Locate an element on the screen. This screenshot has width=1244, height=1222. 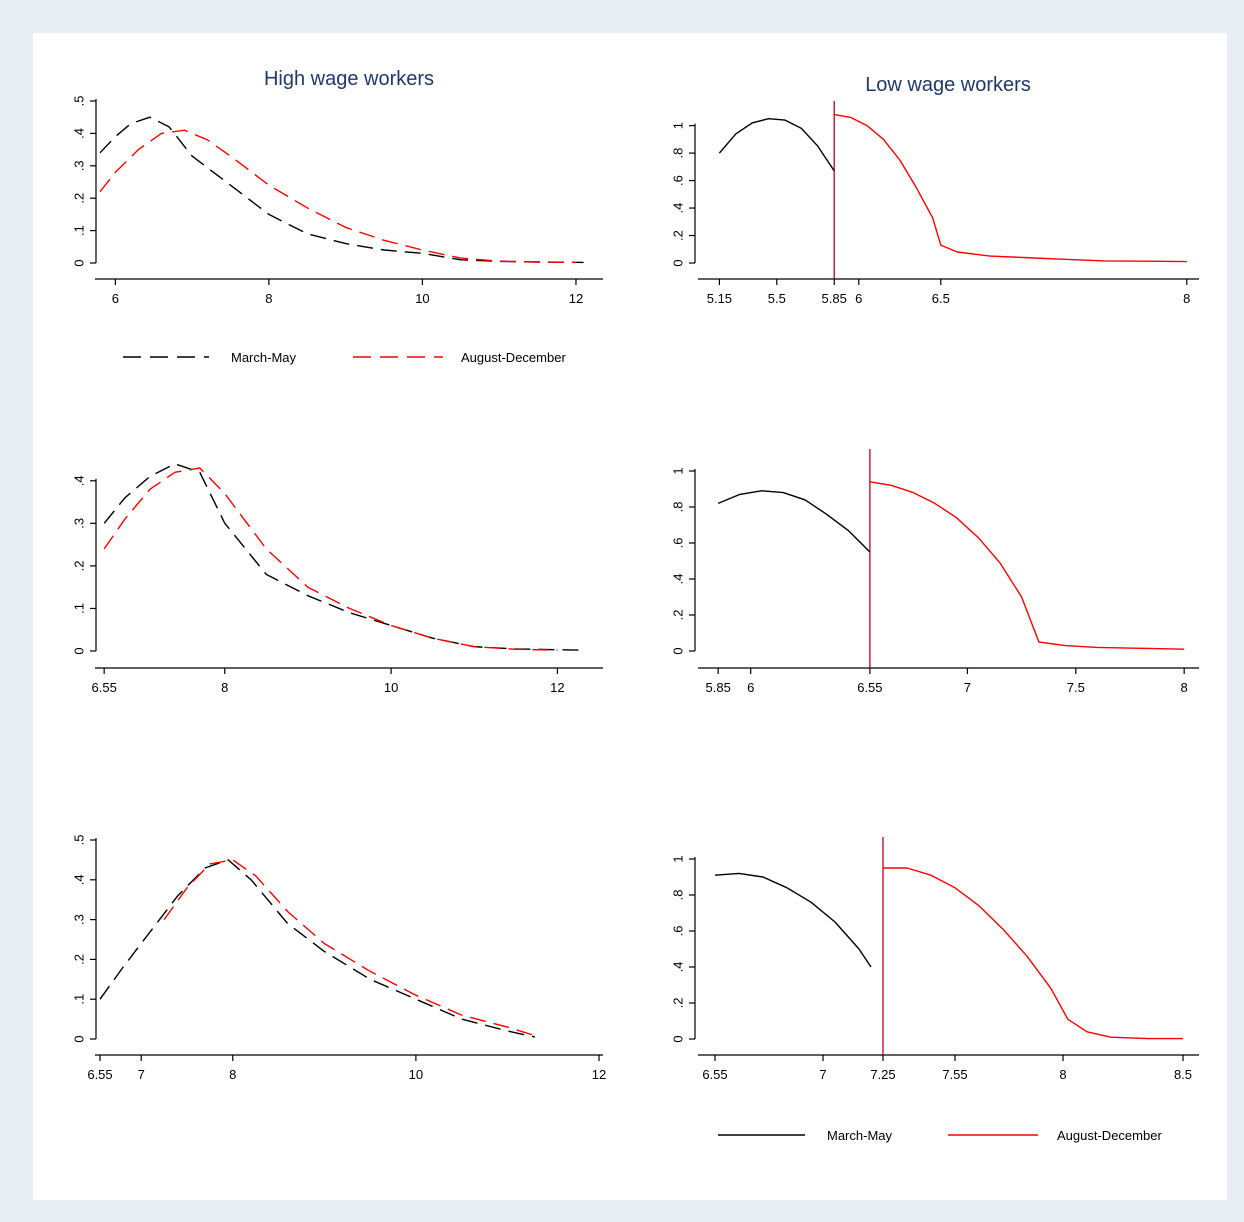
high-wage-3-x-tick-label: 6.55 is located at coordinates (99, 1074).